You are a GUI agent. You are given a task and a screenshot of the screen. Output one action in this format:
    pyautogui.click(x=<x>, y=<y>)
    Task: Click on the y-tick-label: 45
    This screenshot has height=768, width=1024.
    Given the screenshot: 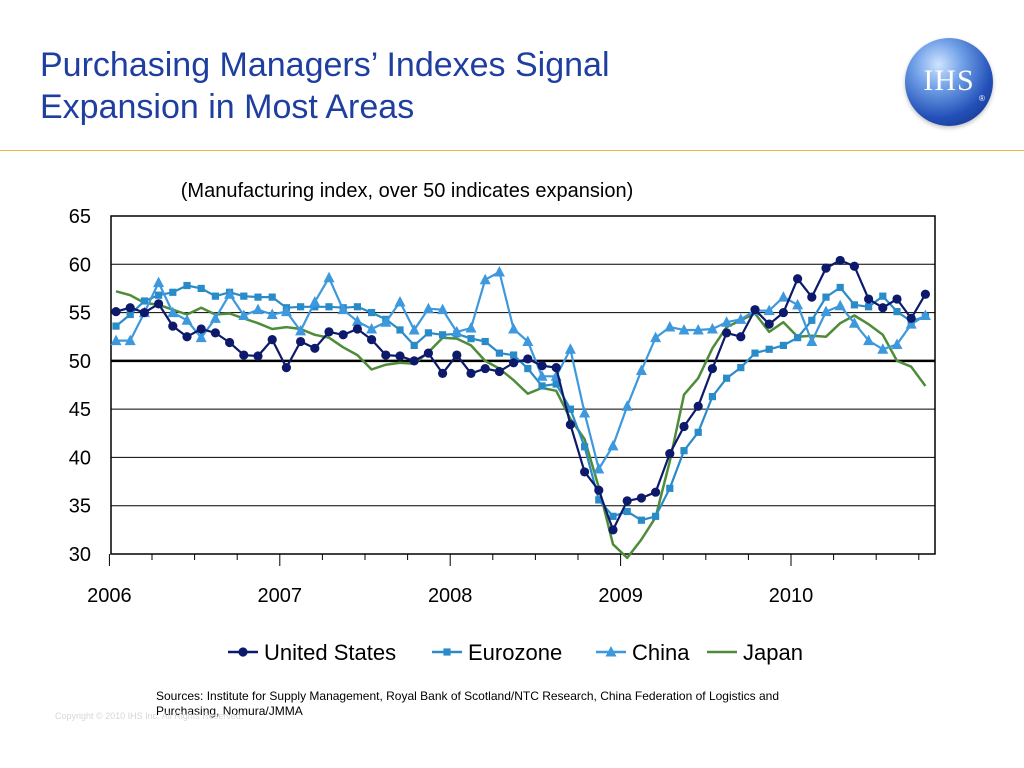 What is the action you would take?
    pyautogui.click(x=80, y=410)
    